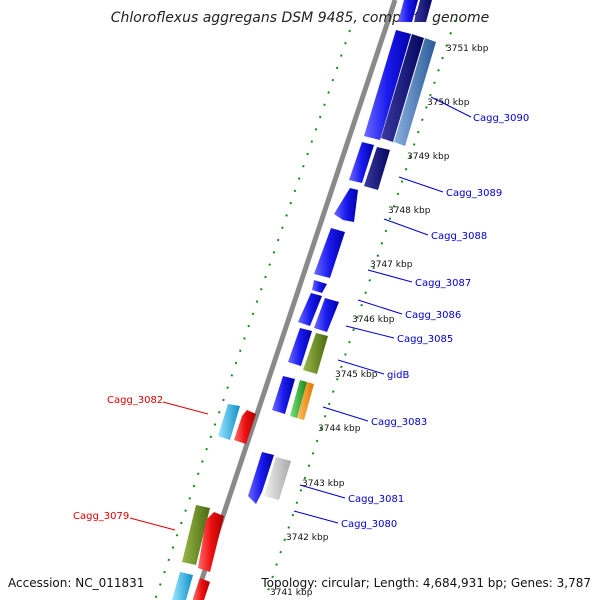 The height and width of the screenshot is (600, 600). Describe the element at coordinates (474, 193) in the screenshot. I see `gene-label: Cagg_3089` at that location.